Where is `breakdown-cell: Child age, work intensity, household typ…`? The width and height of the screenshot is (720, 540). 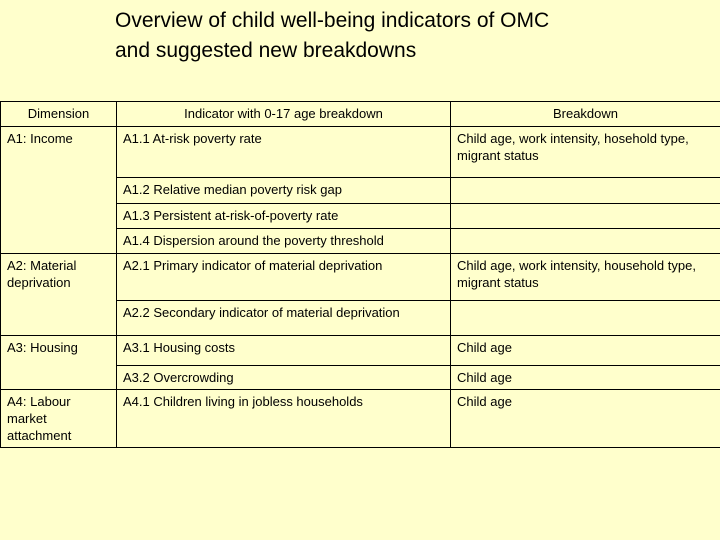
breakdown-cell: Child age, work intensity, household typ… is located at coordinates (585, 277).